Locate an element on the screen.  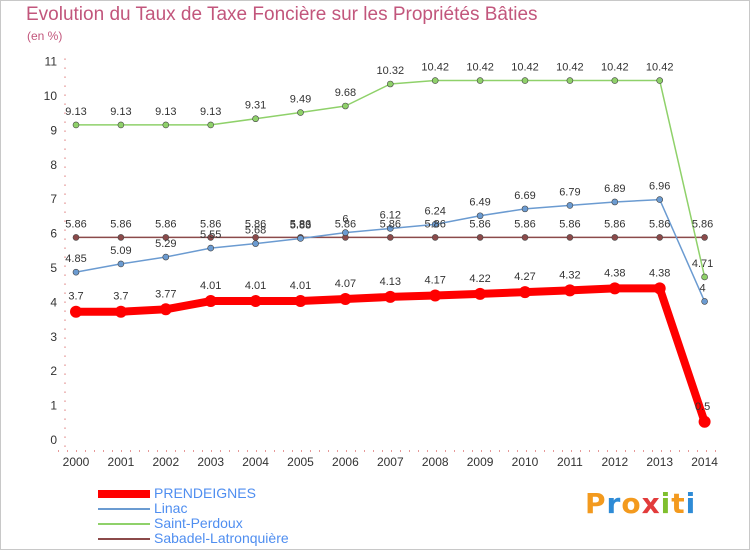
data-label: 4.17 is located at coordinates (434, 281).